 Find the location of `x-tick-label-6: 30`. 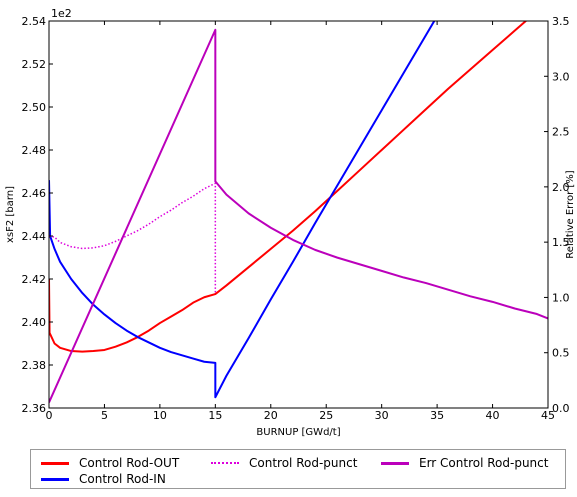

x-tick-label-6: 30 is located at coordinates (382, 415).